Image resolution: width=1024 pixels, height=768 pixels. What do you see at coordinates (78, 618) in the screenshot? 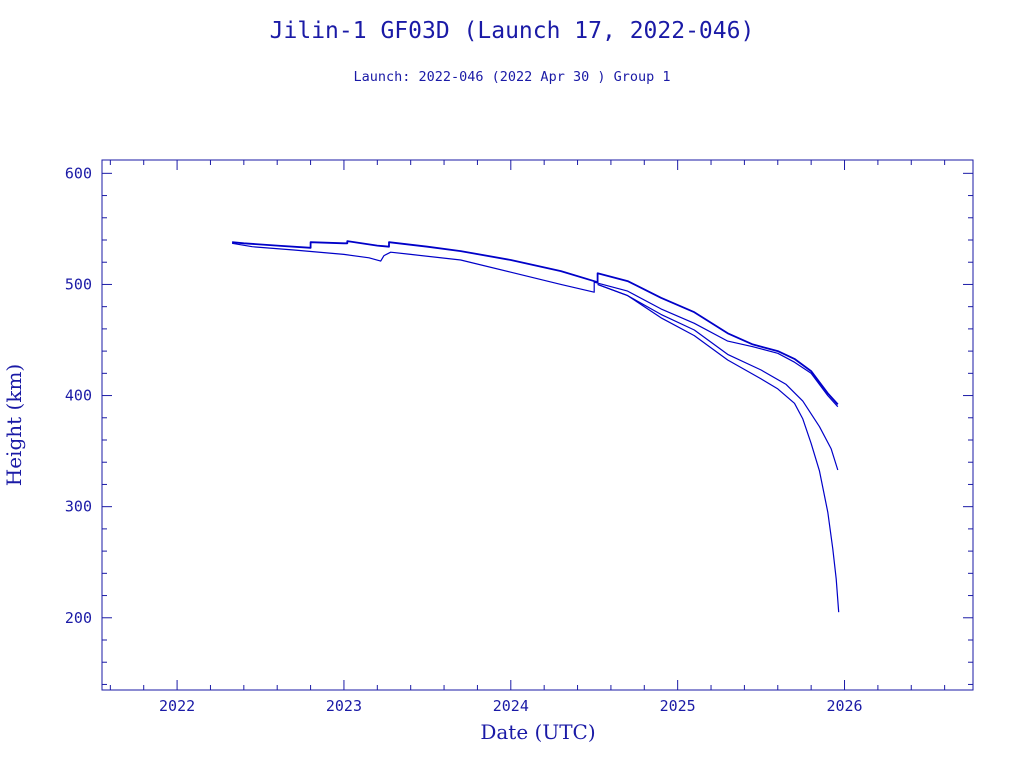
I see `y-tick-label: 200` at bounding box center [78, 618].